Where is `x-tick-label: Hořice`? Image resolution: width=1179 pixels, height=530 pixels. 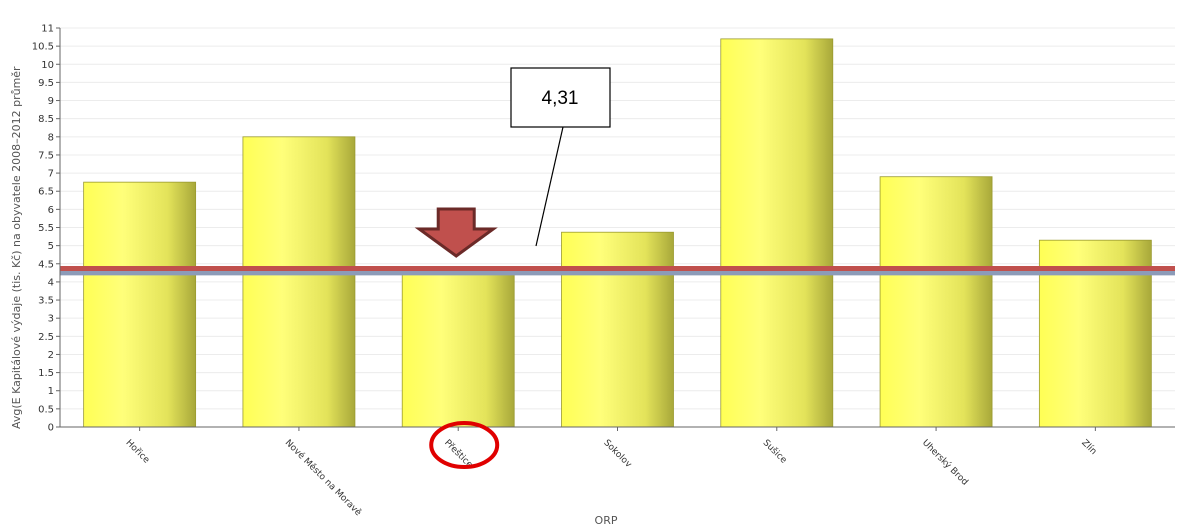
x-tick-label: Hořice is located at coordinates (138, 452).